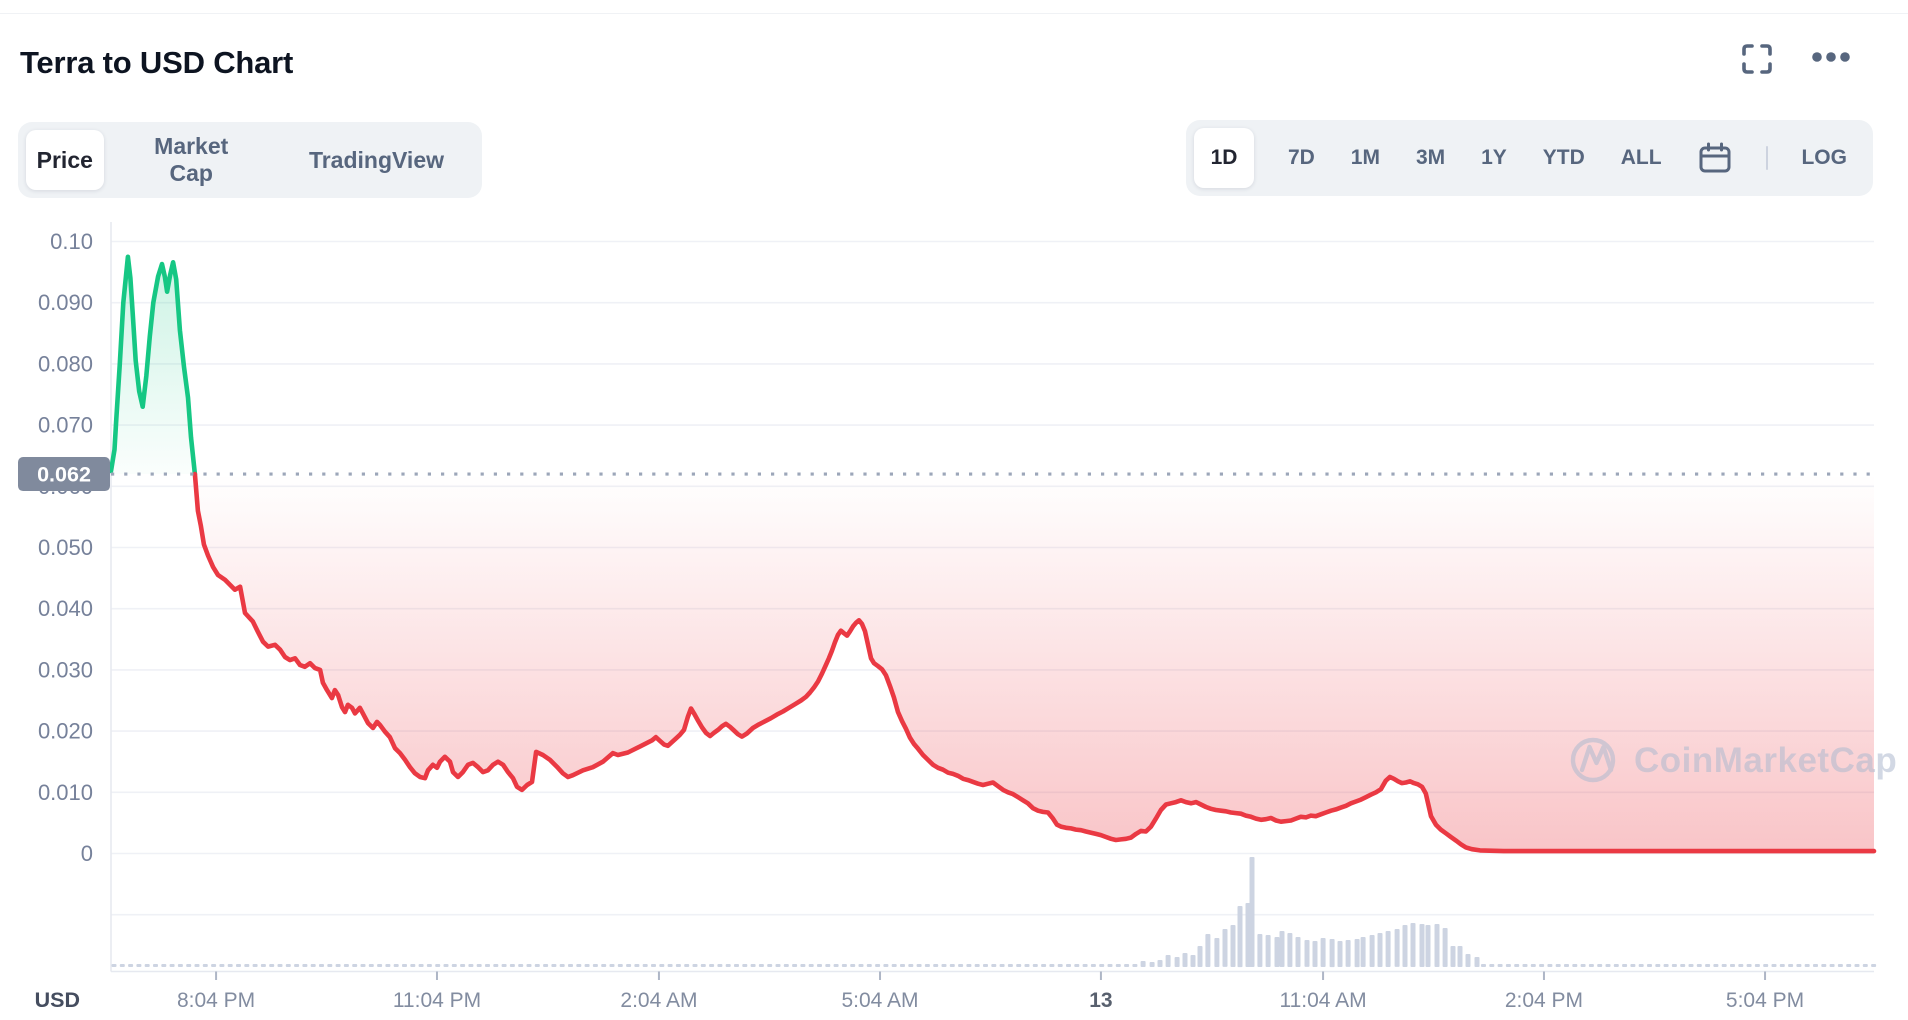 This screenshot has height=1020, width=1908. What do you see at coordinates (71, 241) in the screenshot?
I see `y-axis-label: 0.10` at bounding box center [71, 241].